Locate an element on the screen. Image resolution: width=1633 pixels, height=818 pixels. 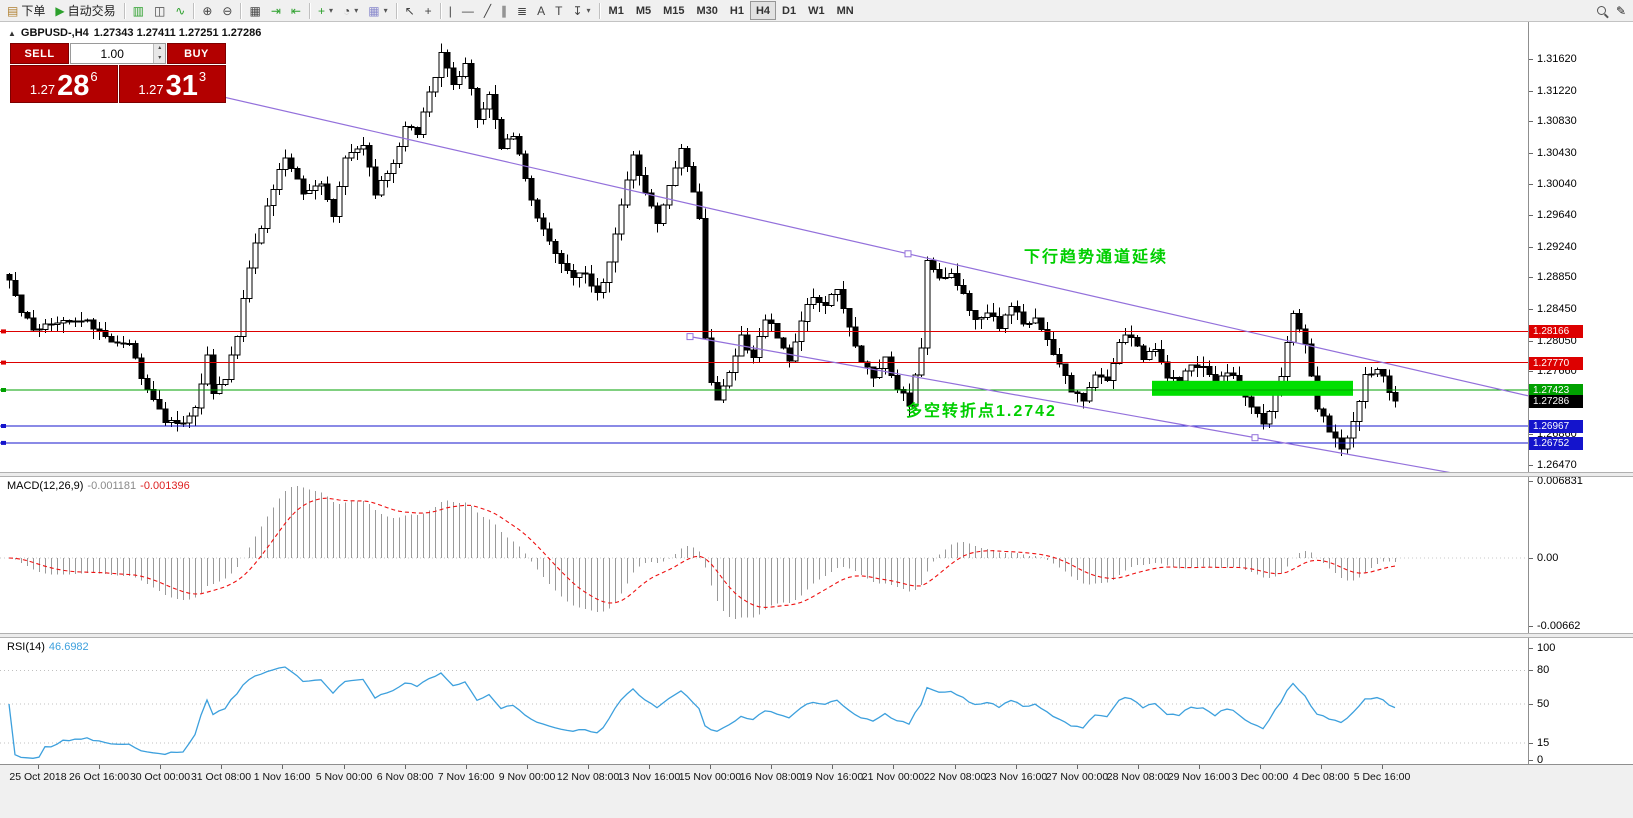
price-tag-current: 1.27286 is located at coordinates (1556, 401).